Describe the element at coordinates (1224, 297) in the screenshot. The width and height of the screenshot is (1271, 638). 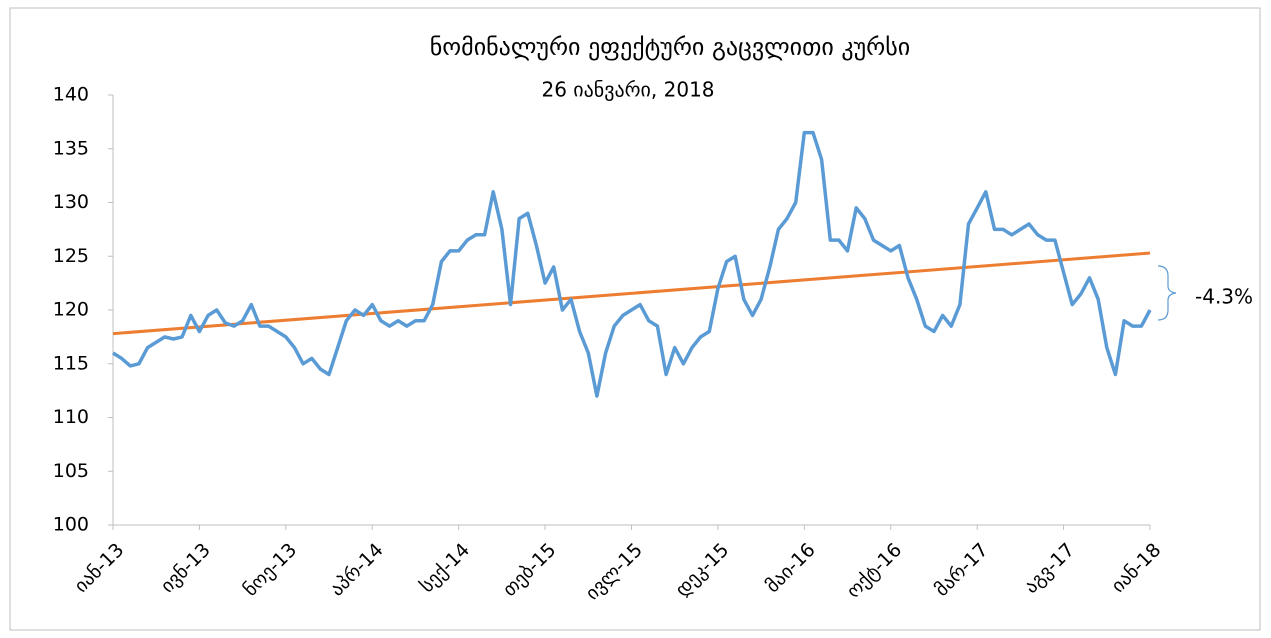
I see `annotation: -4.3%` at that location.